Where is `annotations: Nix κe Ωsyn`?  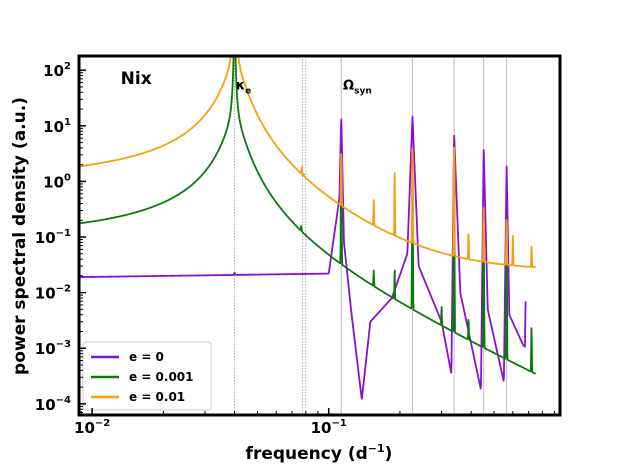
annotations: Nix κe Ωsyn is located at coordinates (246, 82).